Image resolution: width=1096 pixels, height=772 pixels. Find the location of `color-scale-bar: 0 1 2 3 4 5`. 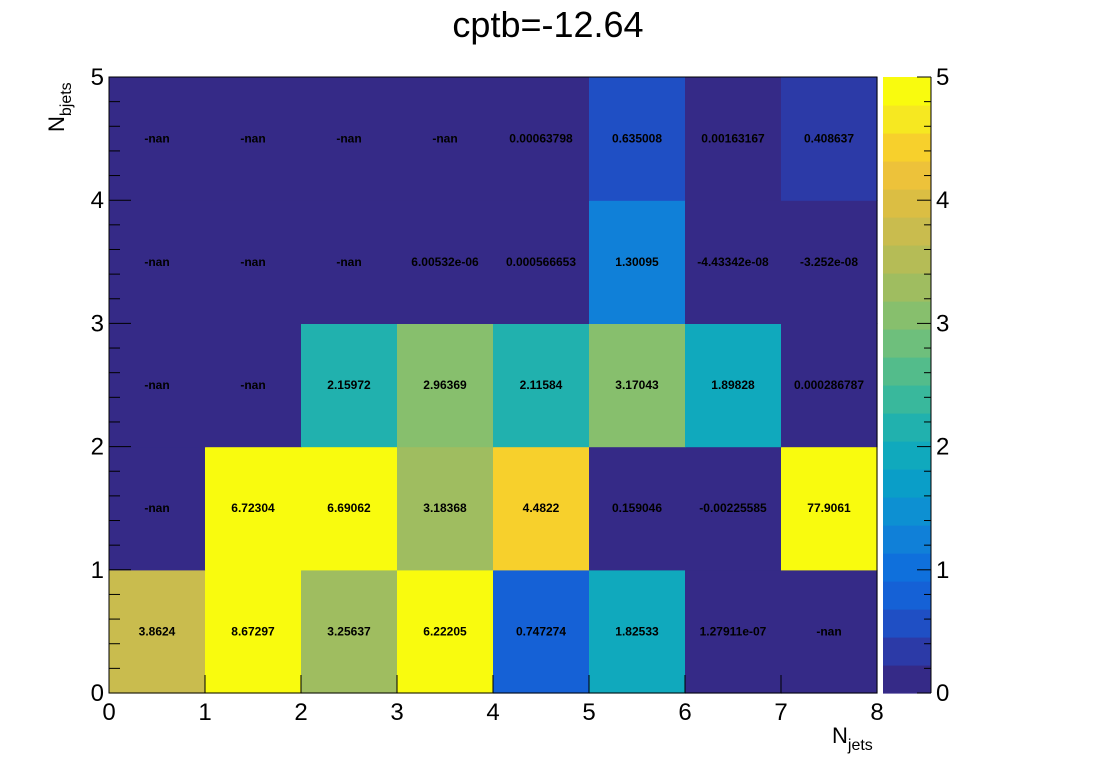

color-scale-bar: 0 1 2 3 4 5 is located at coordinates (916, 385).